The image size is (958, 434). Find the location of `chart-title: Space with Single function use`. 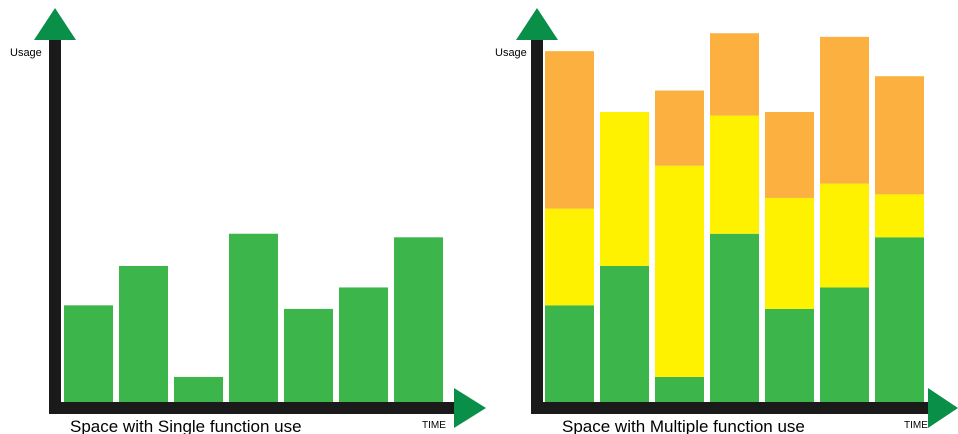

chart-title: Space with Single function use is located at coordinates (186, 425).